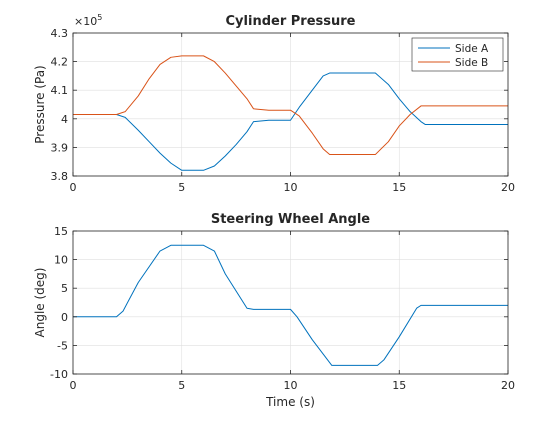 This screenshot has height=424, width=560. Describe the element at coordinates (62, 345) in the screenshot. I see `y-tick-label: -5` at that location.